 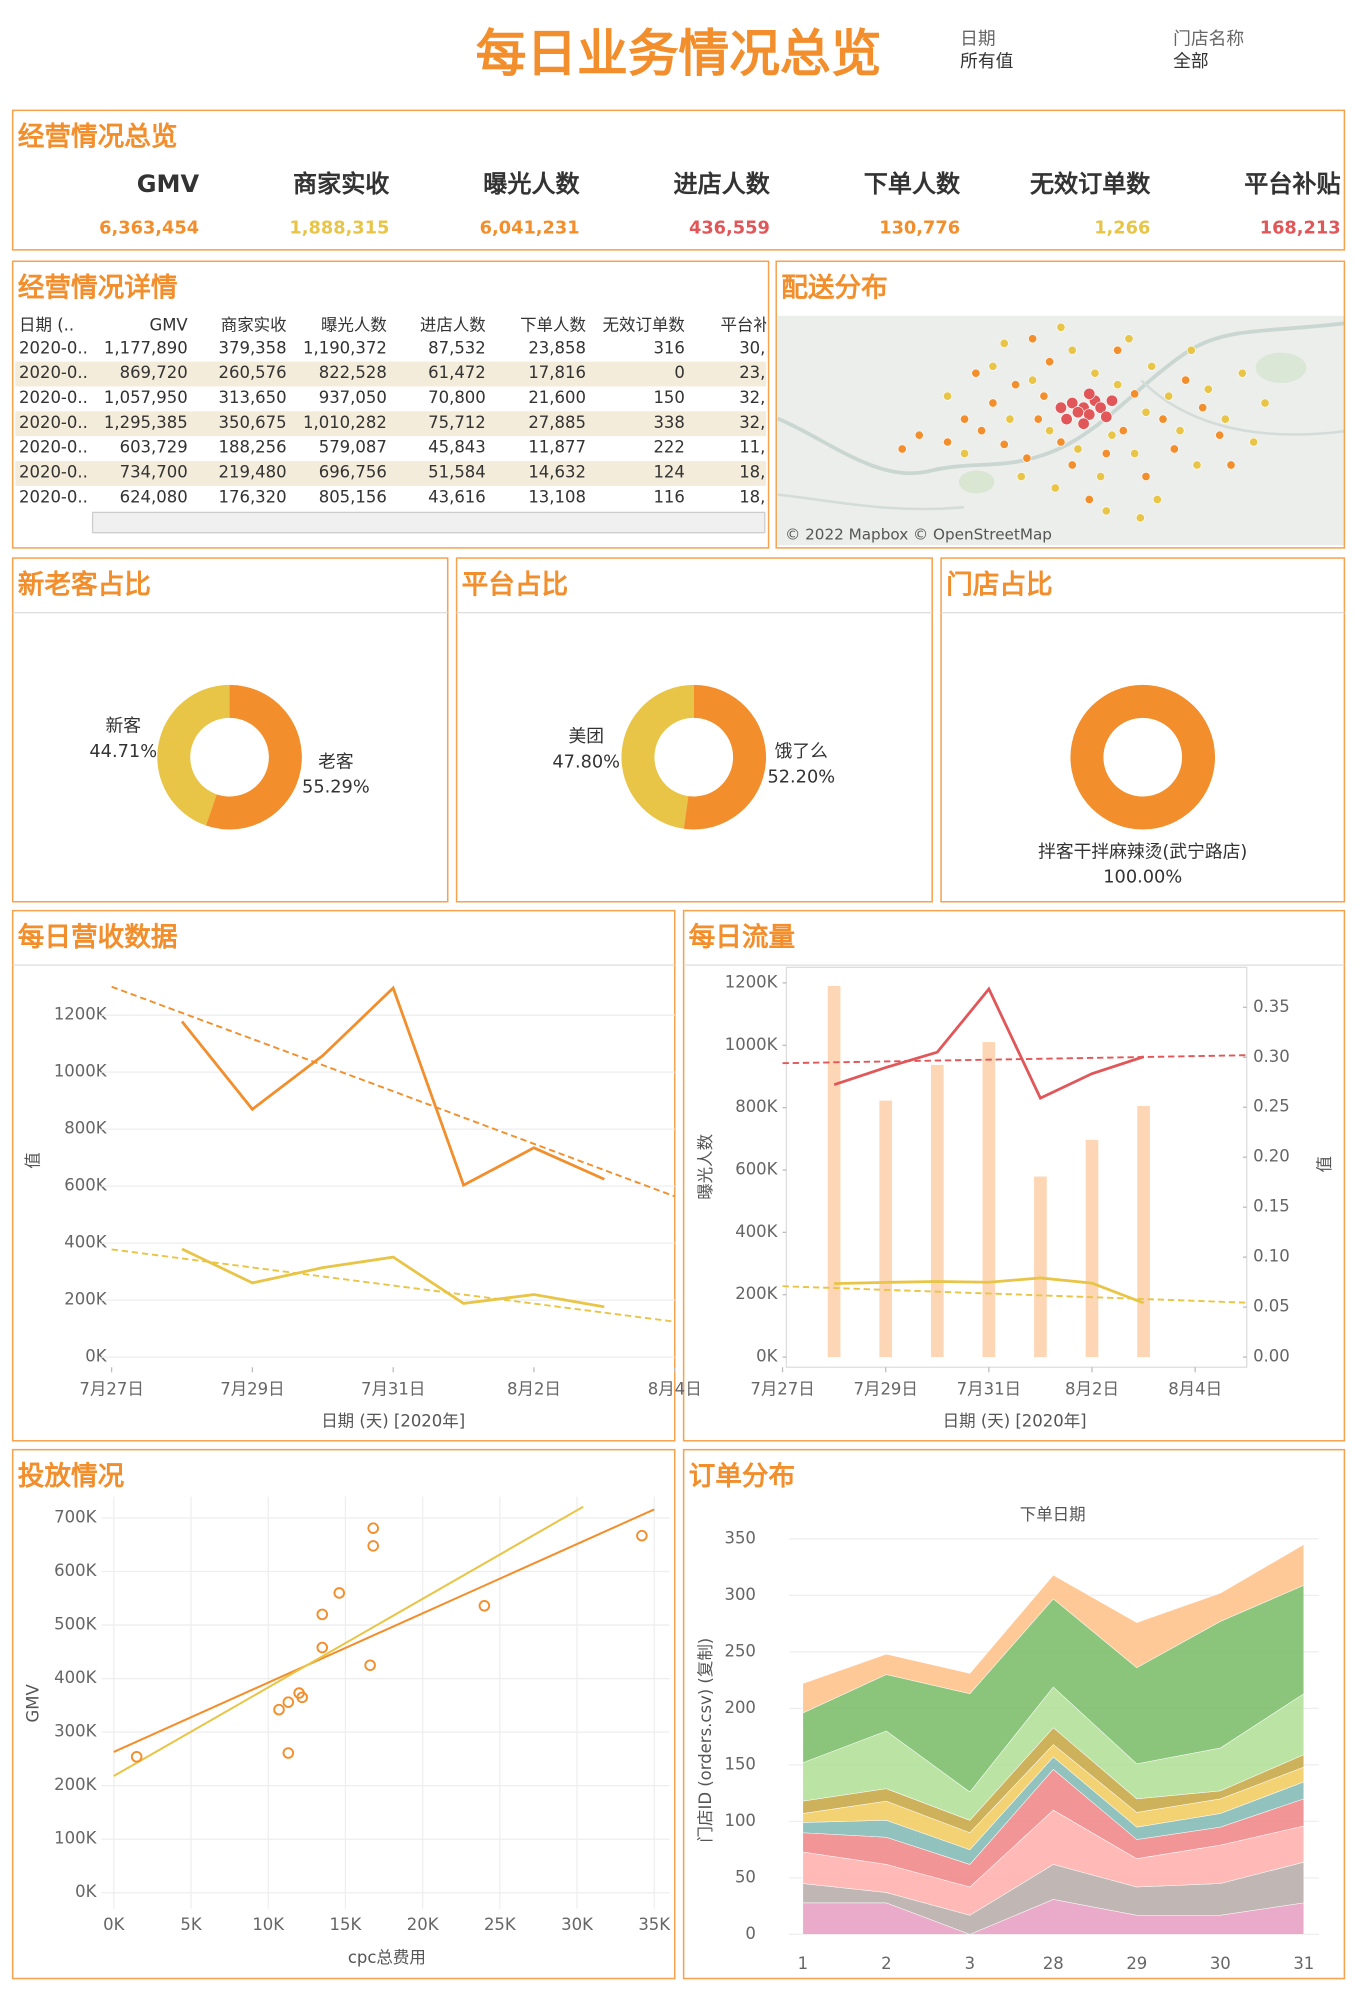 What do you see at coordinates (705, 1740) in the screenshot?
I see `y-axis-label: 门店ID (orders.csv) (复制)` at bounding box center [705, 1740].